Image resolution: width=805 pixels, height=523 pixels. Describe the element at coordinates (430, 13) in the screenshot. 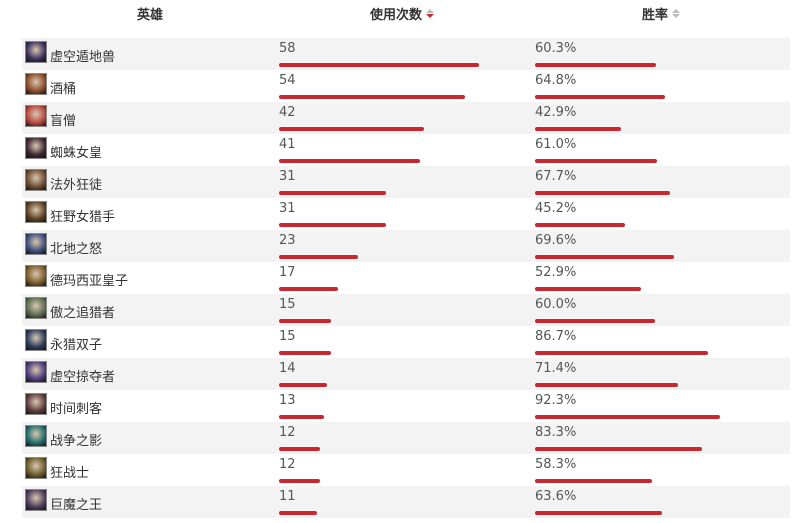

I see `sort-desc-icon` at that location.